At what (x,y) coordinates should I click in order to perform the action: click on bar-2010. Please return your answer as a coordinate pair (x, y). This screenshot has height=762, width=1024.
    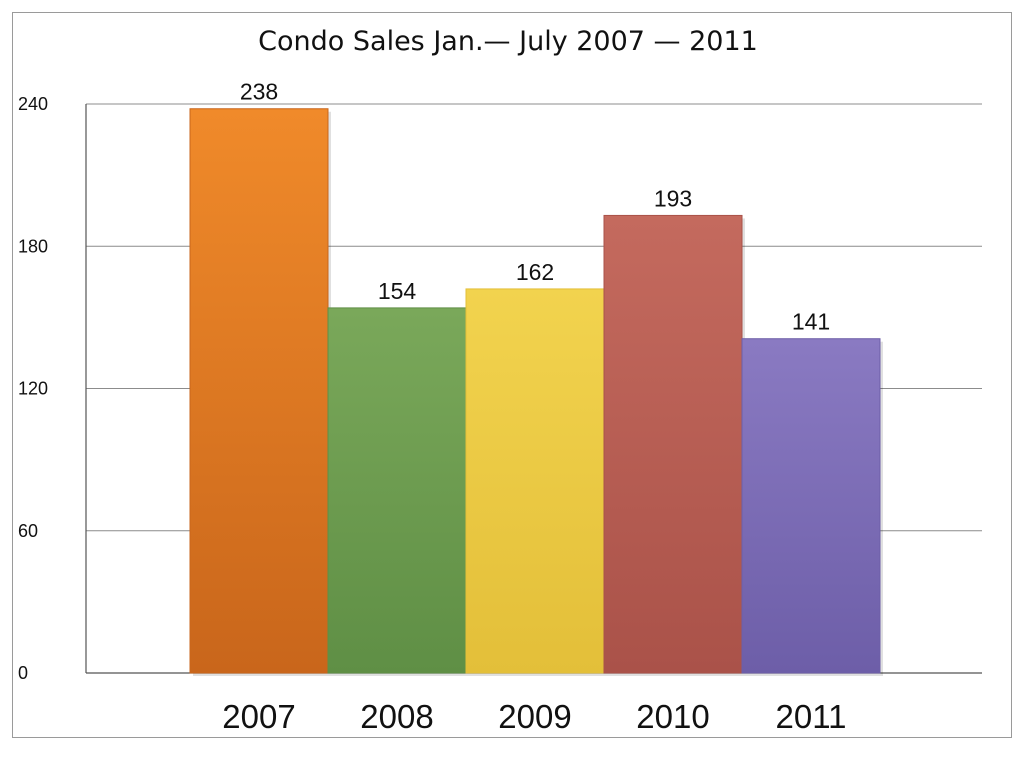
    Looking at the image, I should click on (673, 444).